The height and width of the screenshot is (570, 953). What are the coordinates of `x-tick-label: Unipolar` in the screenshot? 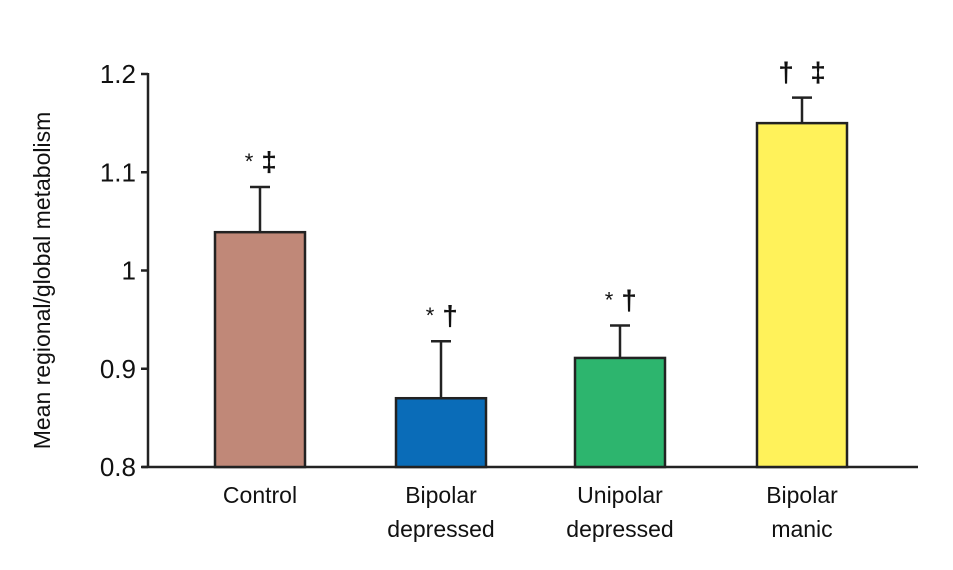 It's located at (620, 495).